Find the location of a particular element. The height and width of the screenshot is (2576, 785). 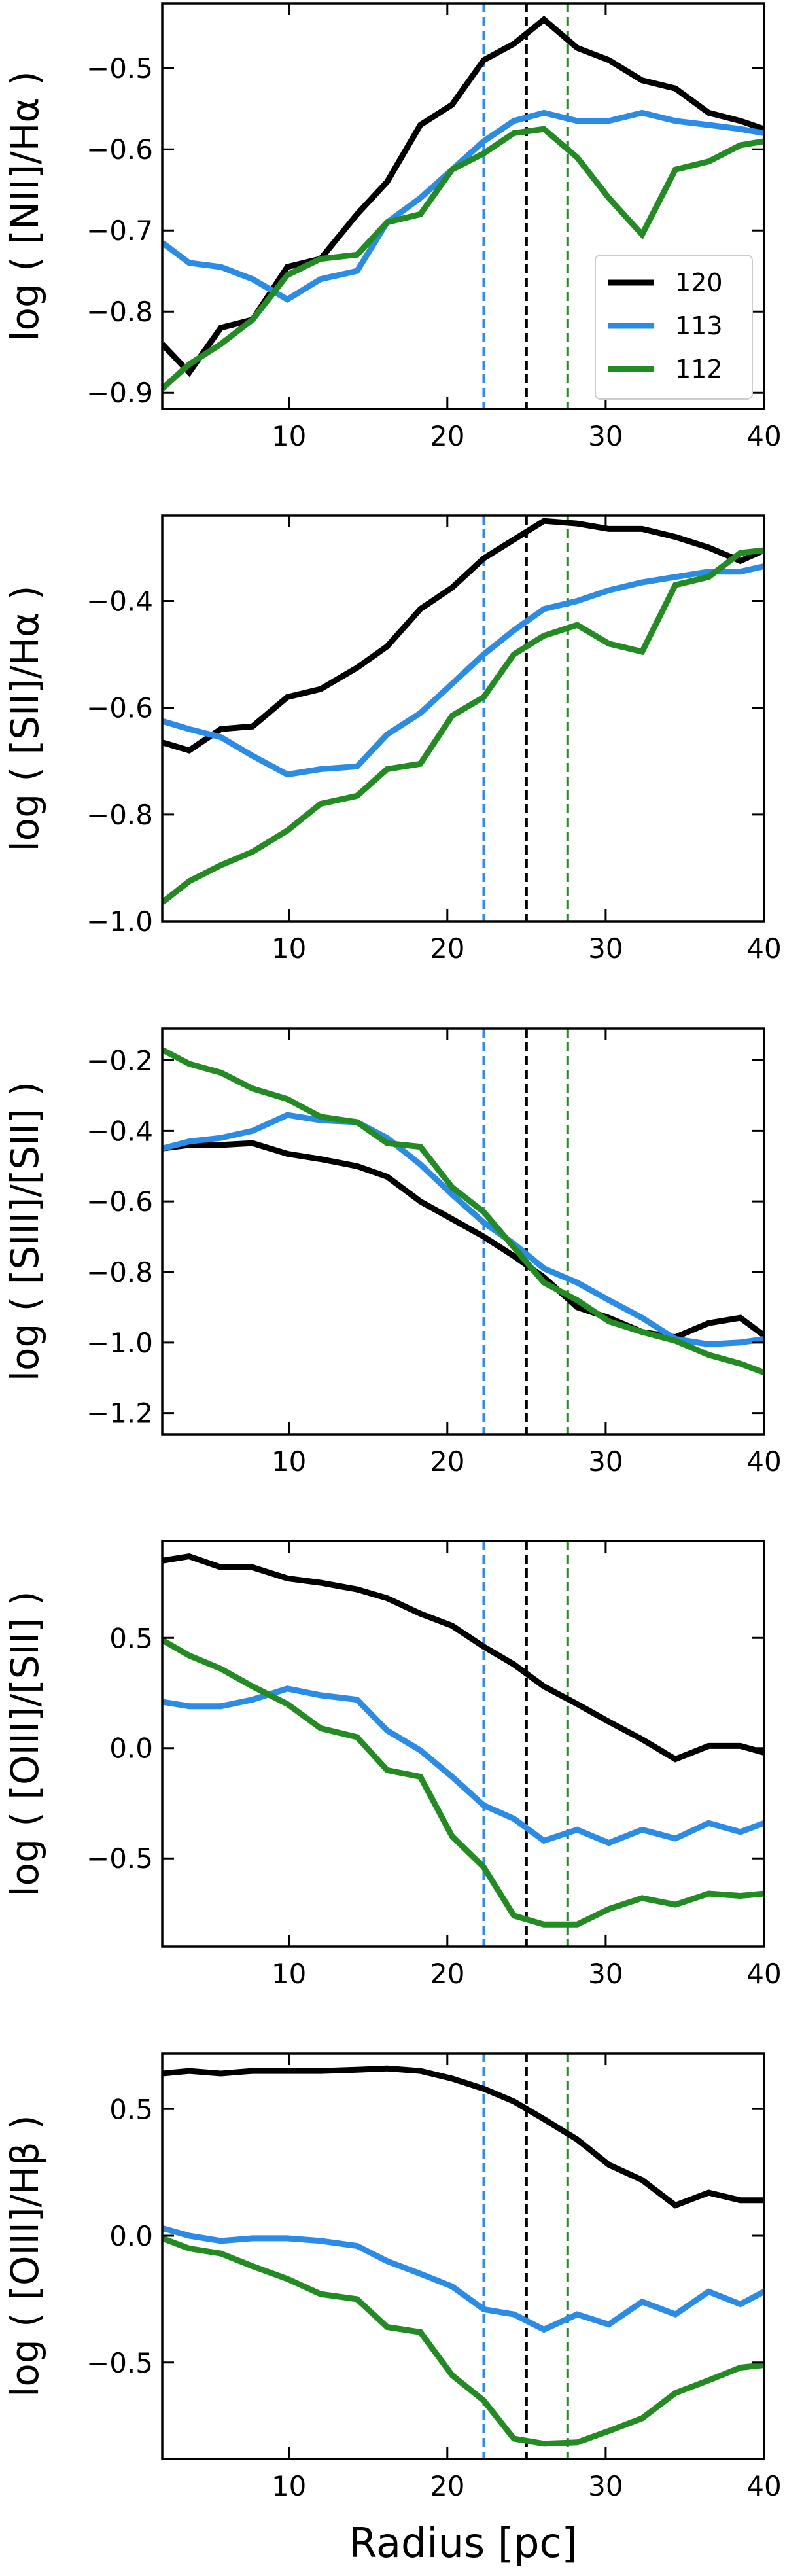

y-tick-label: −1.2 is located at coordinates (120, 1414).